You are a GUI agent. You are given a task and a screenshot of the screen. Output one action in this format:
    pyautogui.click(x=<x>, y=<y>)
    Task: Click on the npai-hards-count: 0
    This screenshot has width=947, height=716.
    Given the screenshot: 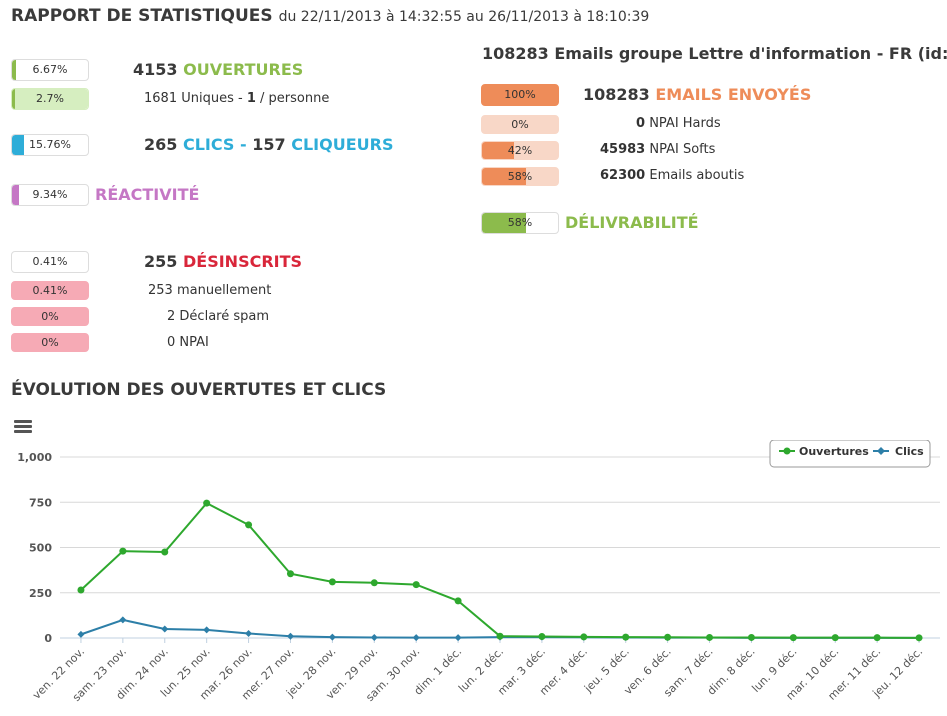 What is the action you would take?
    pyautogui.click(x=641, y=123)
    